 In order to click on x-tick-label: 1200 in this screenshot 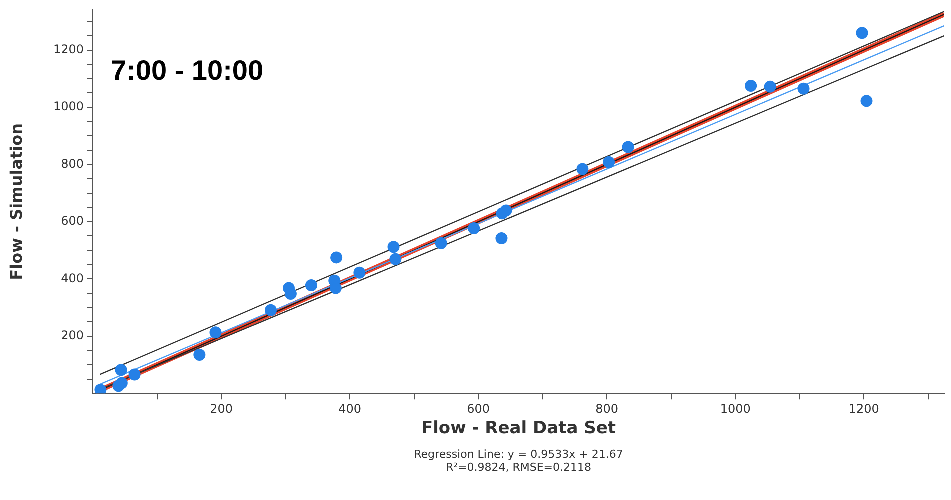, I will do `click(864, 409)`.